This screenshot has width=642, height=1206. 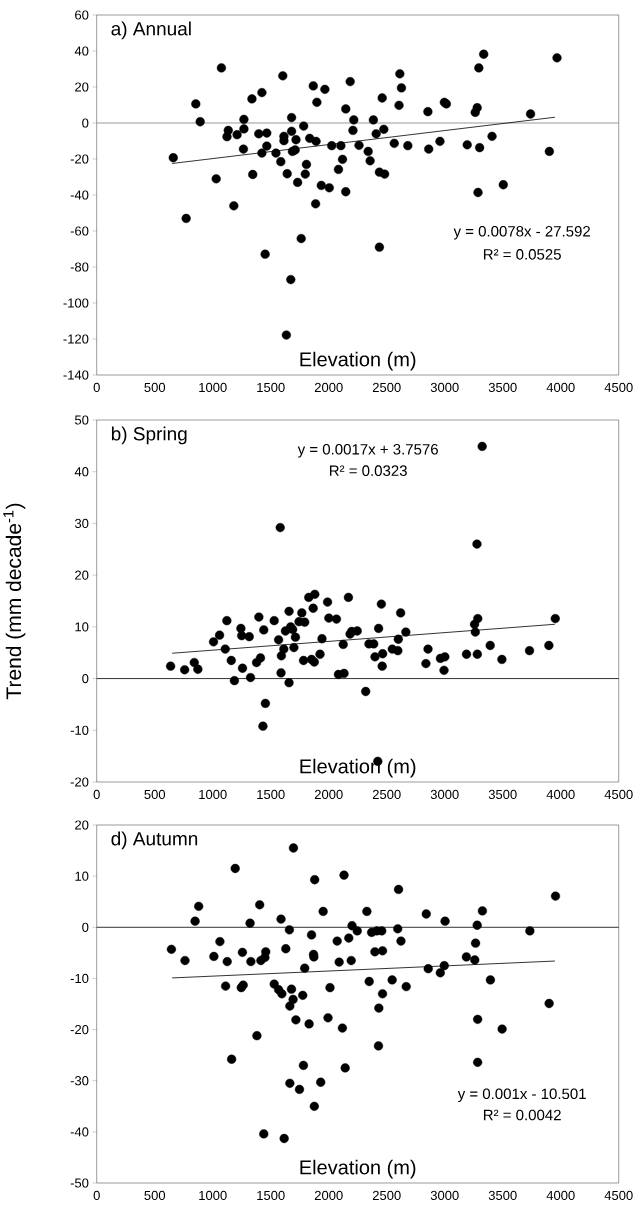 I want to click on annotation: y = 0.0078x - 27.592, so click(x=522, y=233).